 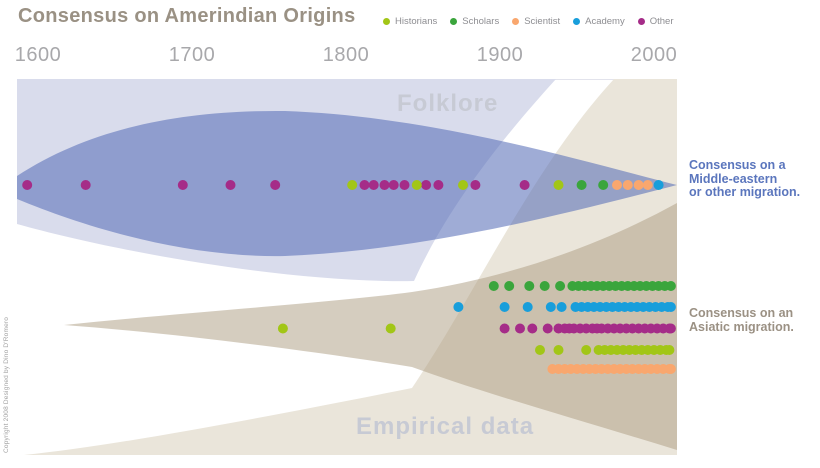 I want to click on legend-item-other: Other, so click(x=655, y=21).